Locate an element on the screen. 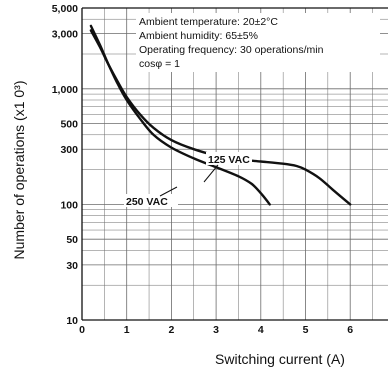 The height and width of the screenshot is (376, 388). series-label-125vac: 125 VAC is located at coordinates (229, 160).